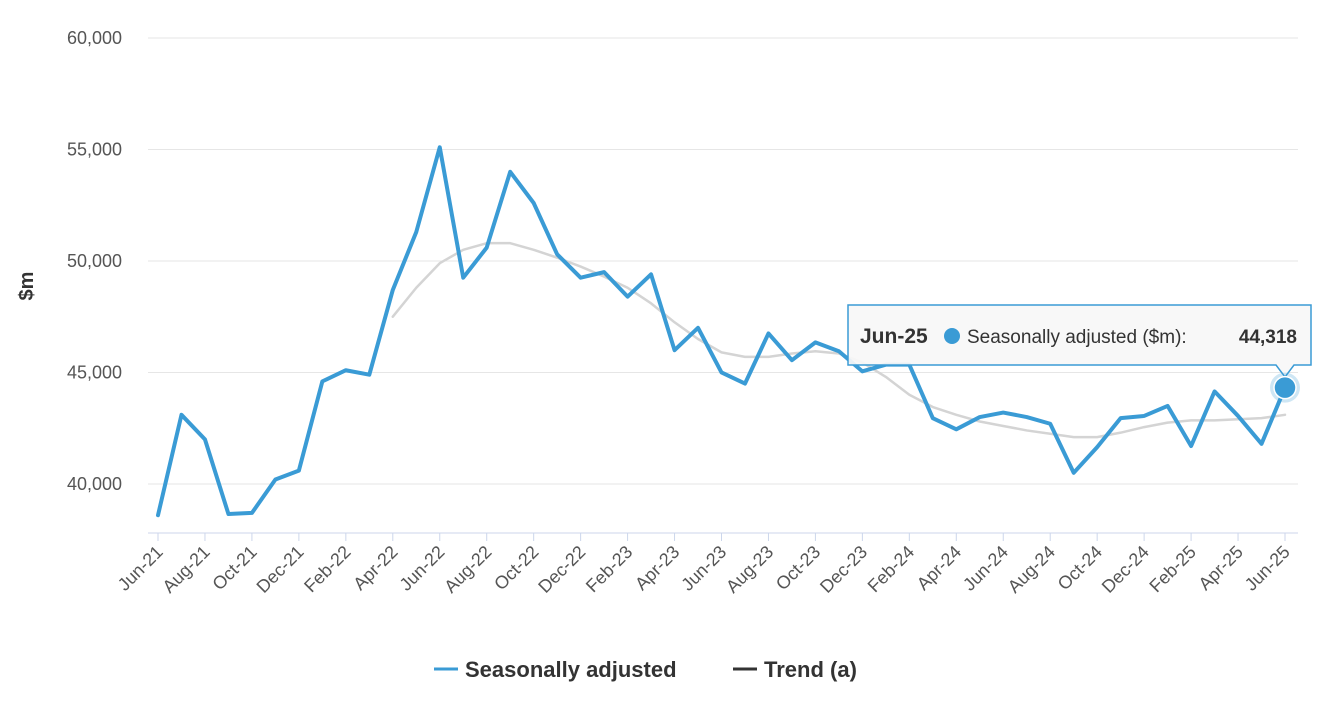 The width and height of the screenshot is (1326, 708). I want to click on tooltip-value: 44,318, so click(1268, 337).